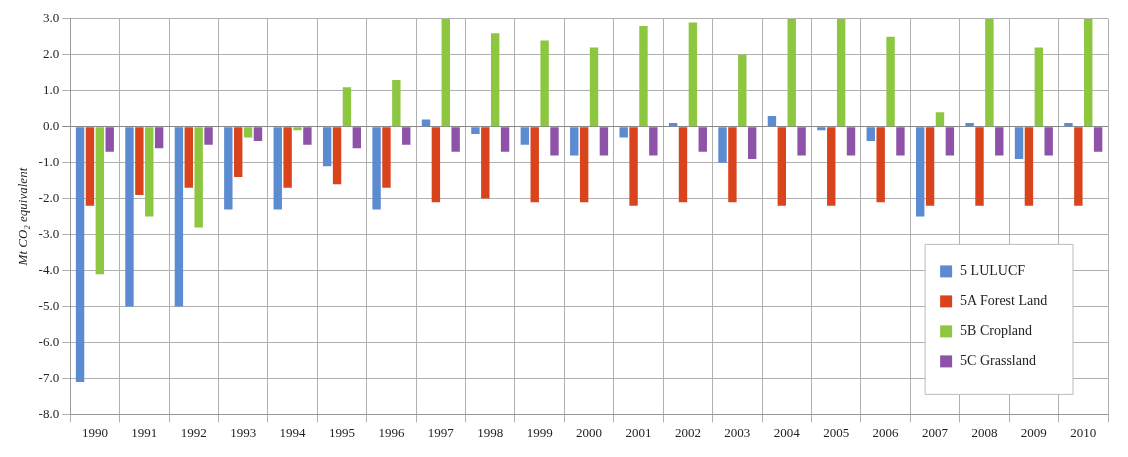 Image resolution: width=1128 pixels, height=457 pixels. Describe the element at coordinates (490, 432) in the screenshot. I see `x-tick-label: 1998` at that location.